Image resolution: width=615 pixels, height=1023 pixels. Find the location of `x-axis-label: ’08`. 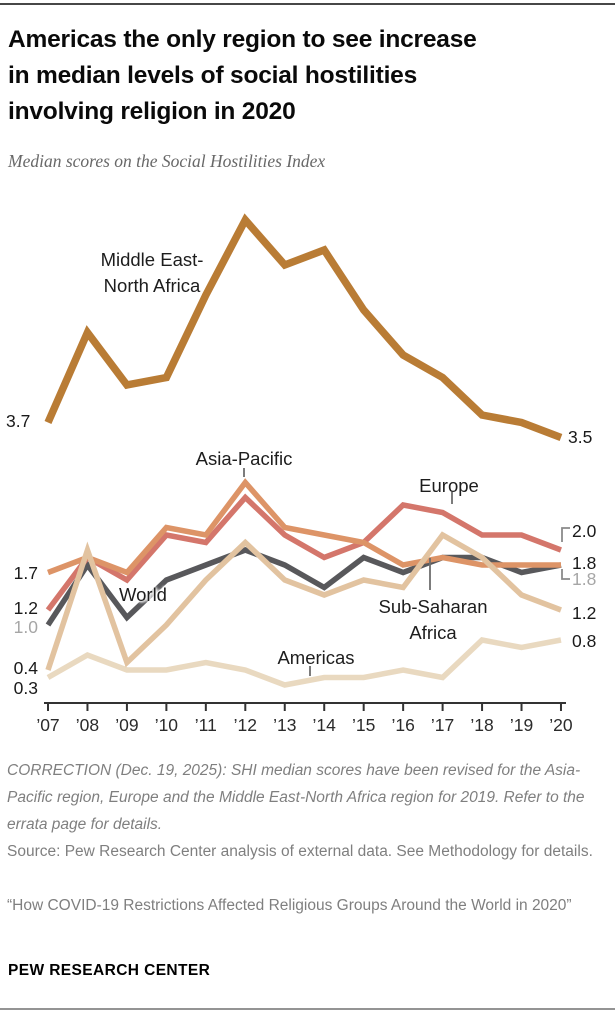

x-axis-label: ’08 is located at coordinates (87, 725).